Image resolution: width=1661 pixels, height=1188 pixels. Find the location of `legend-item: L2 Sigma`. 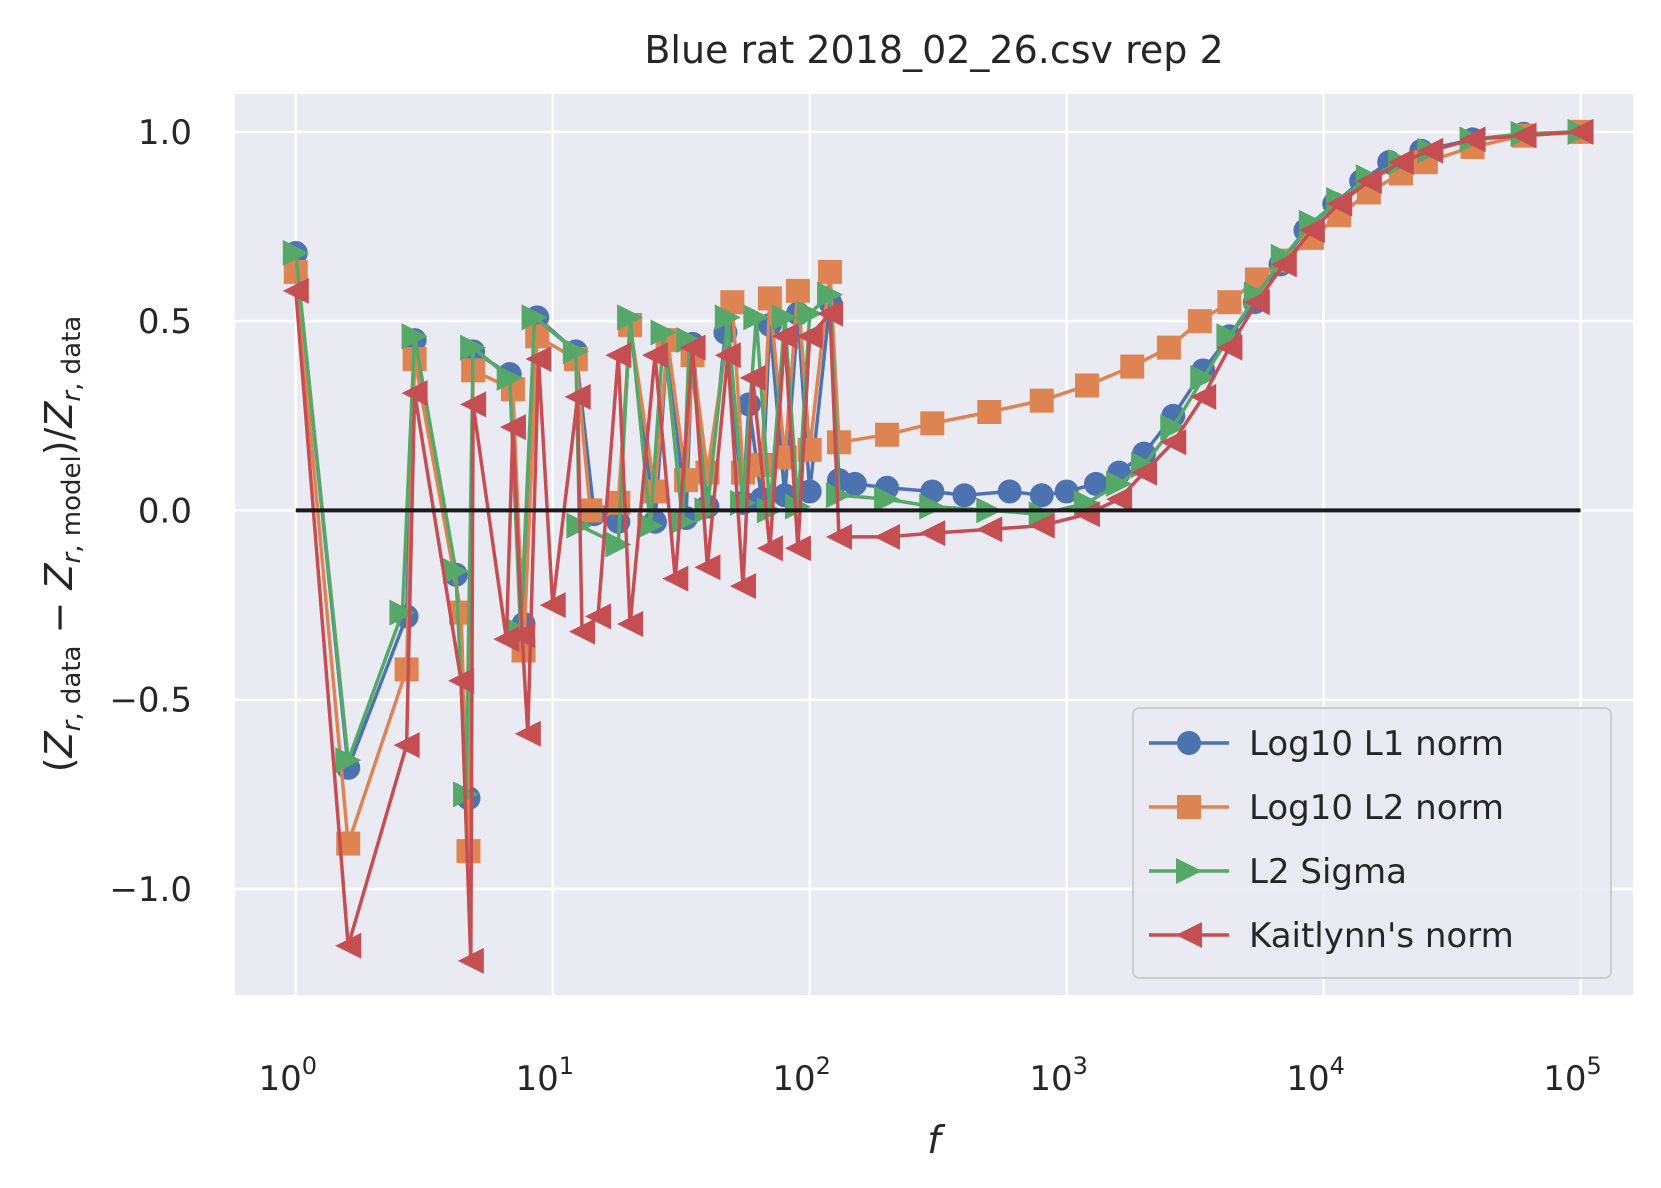

legend-item: L2 Sigma is located at coordinates (1278, 872).